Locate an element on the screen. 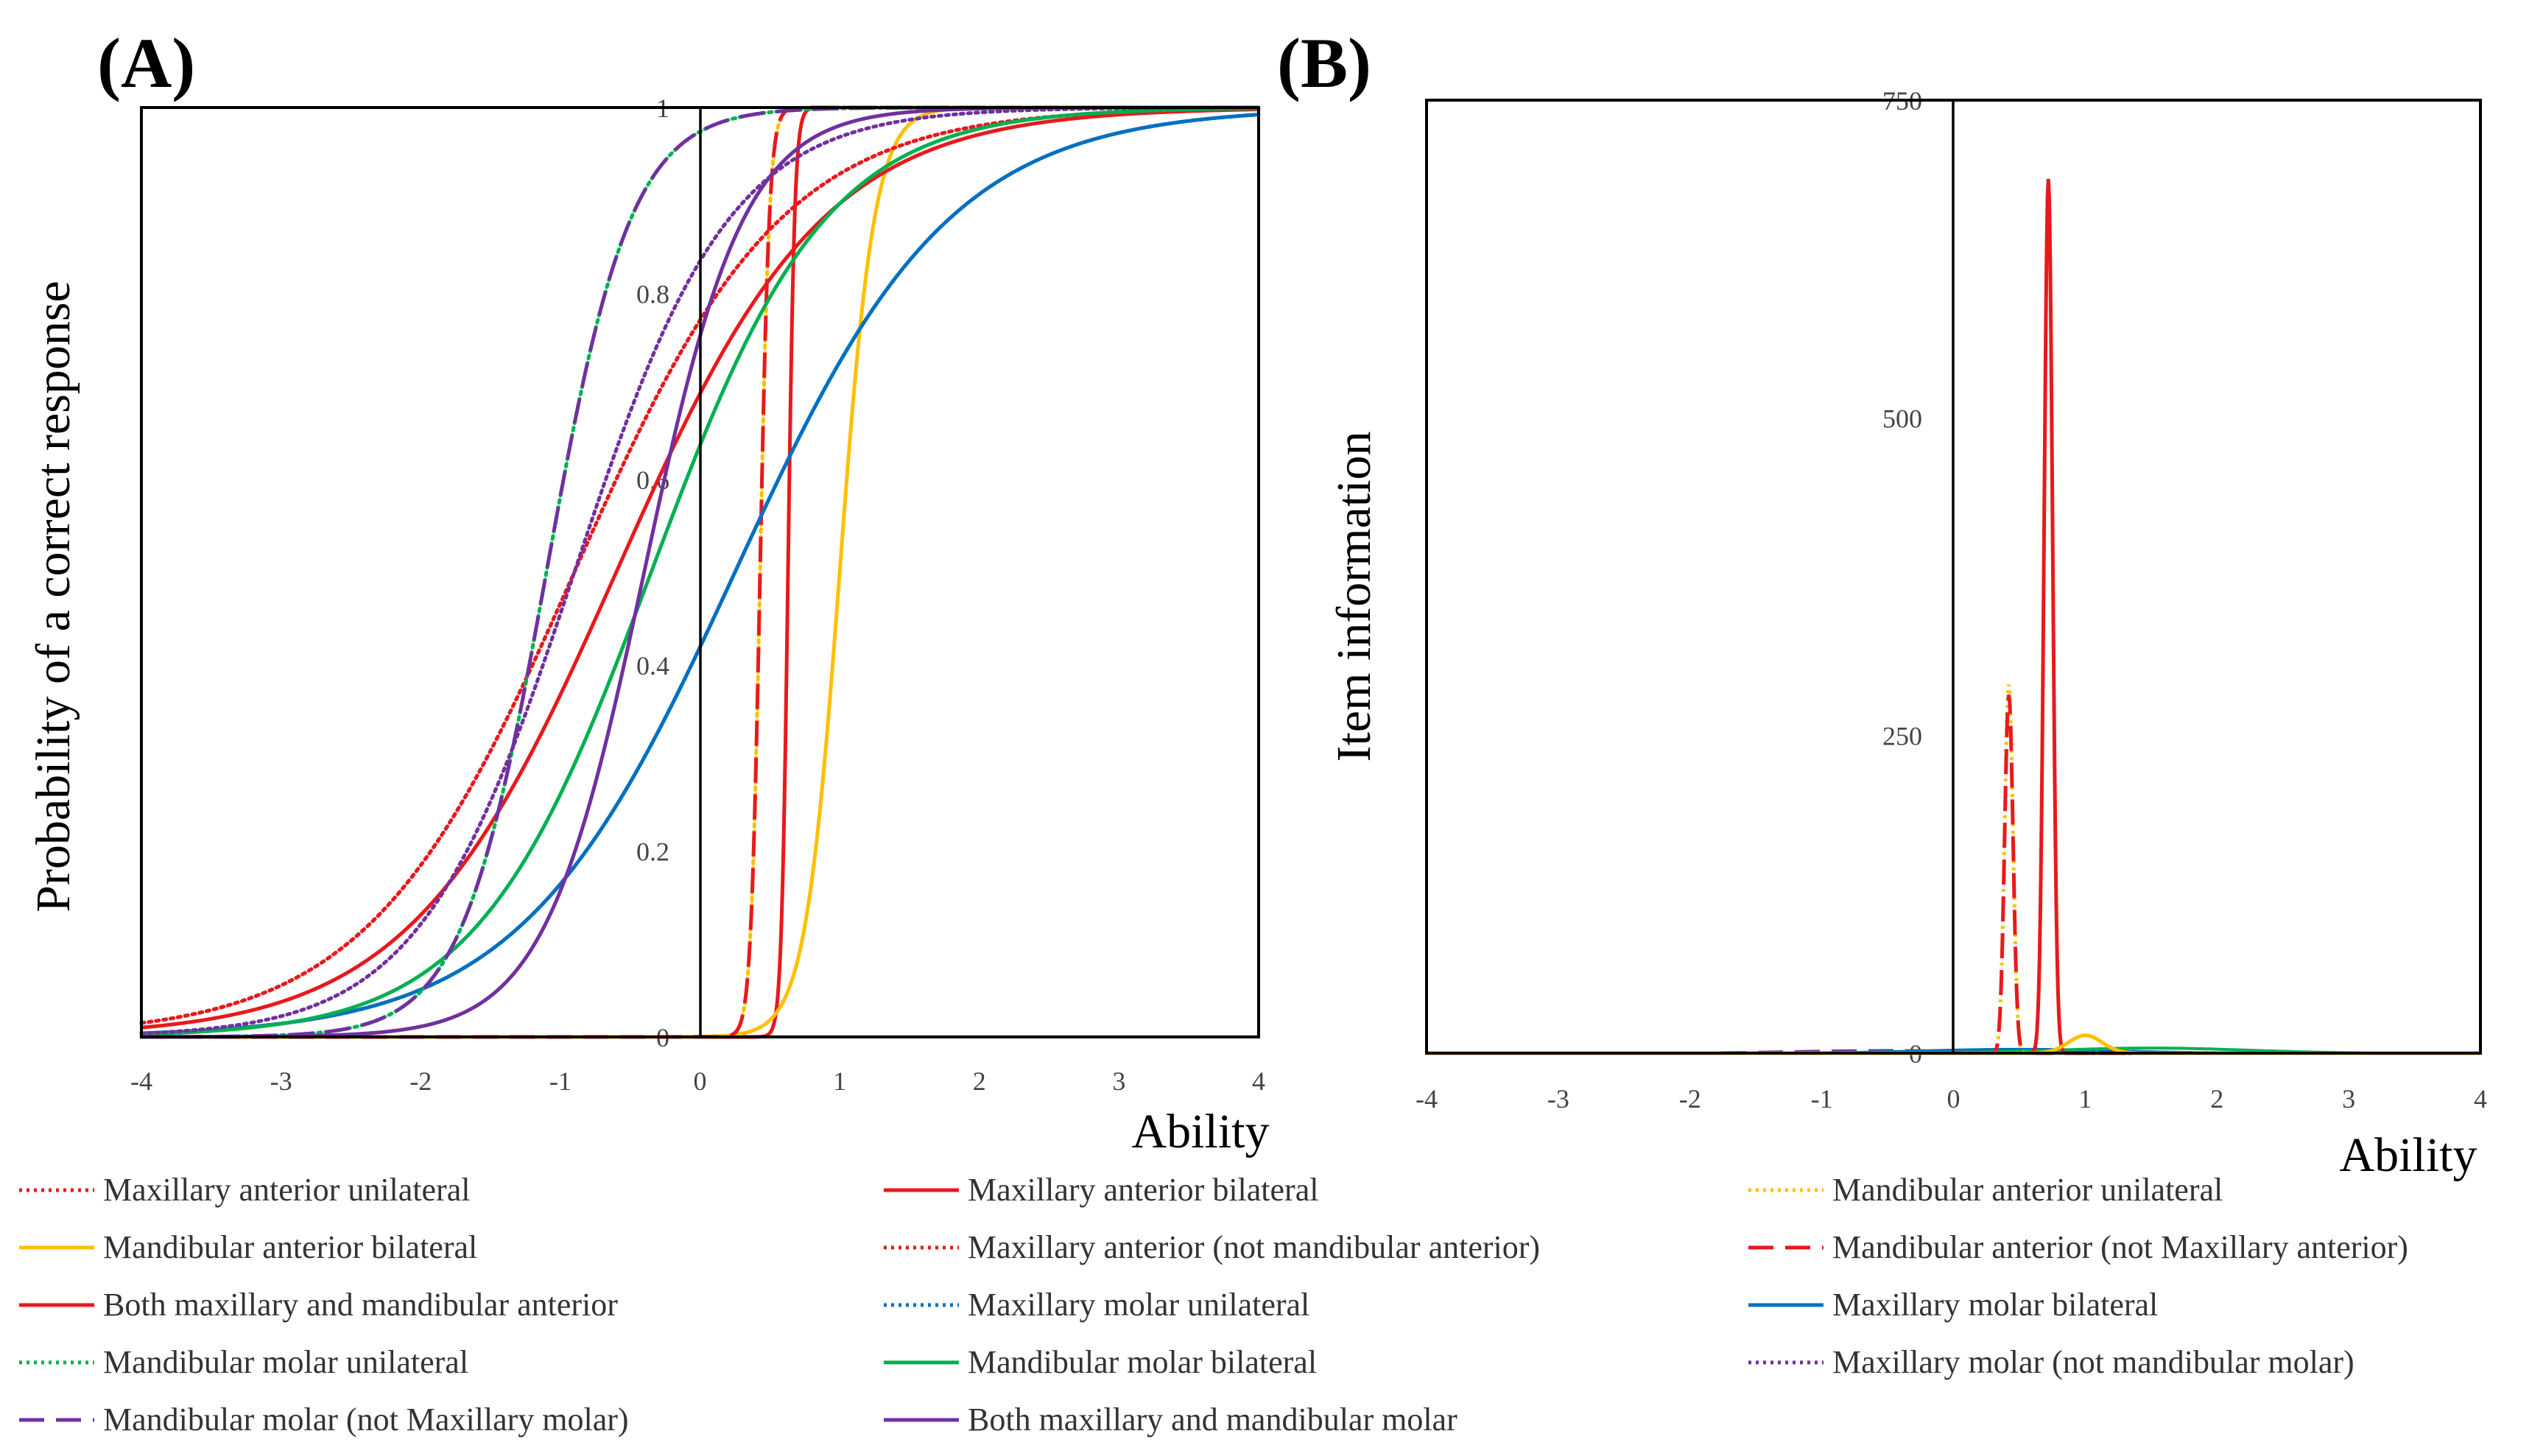  legend-label: Maxillary anterior bilateral is located at coordinates (1143, 1190).